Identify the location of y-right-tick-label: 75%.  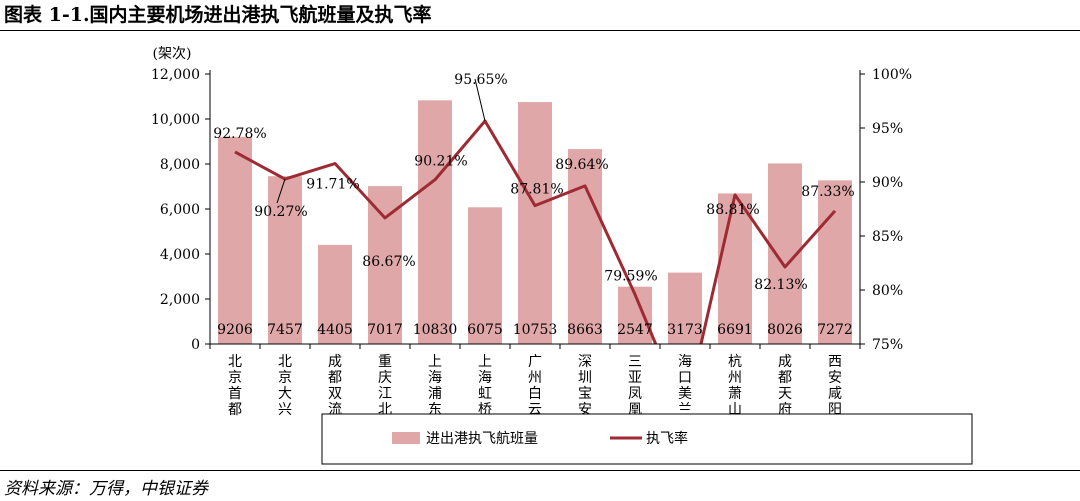
(887, 345).